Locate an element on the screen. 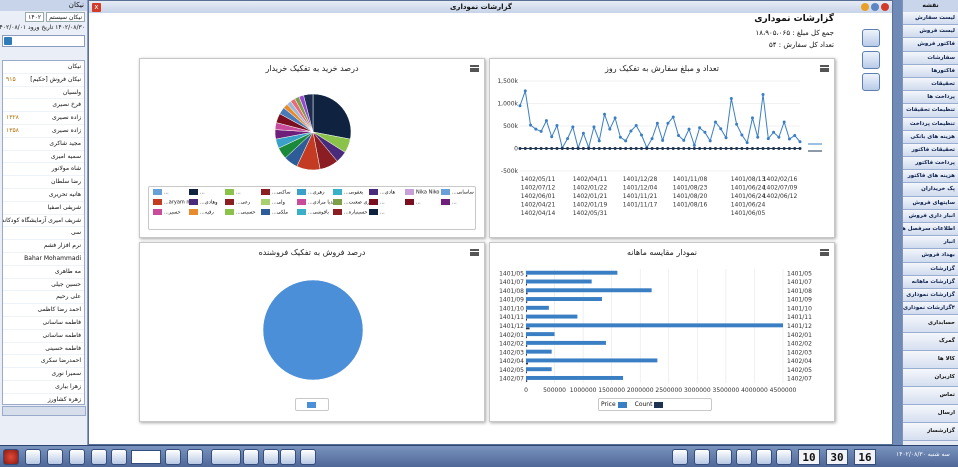 The width and height of the screenshot is (958, 467). menu-item: تحقیقات فاکتور is located at coordinates (930, 150).